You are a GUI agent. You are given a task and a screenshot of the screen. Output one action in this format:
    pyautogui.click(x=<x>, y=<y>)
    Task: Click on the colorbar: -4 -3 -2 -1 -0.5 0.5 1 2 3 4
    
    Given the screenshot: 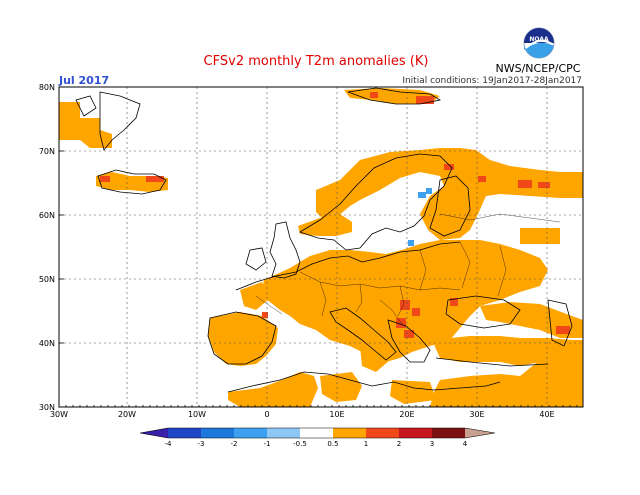 What is the action you would take?
    pyautogui.click(x=317, y=437)
    